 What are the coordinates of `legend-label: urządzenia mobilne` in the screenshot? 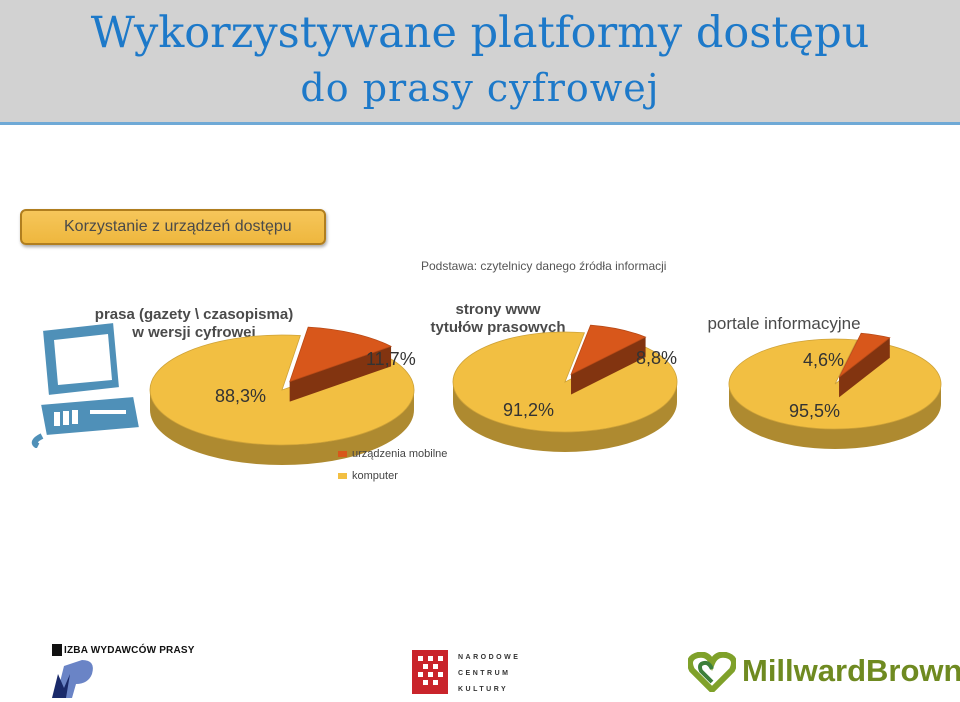 It's located at (400, 454).